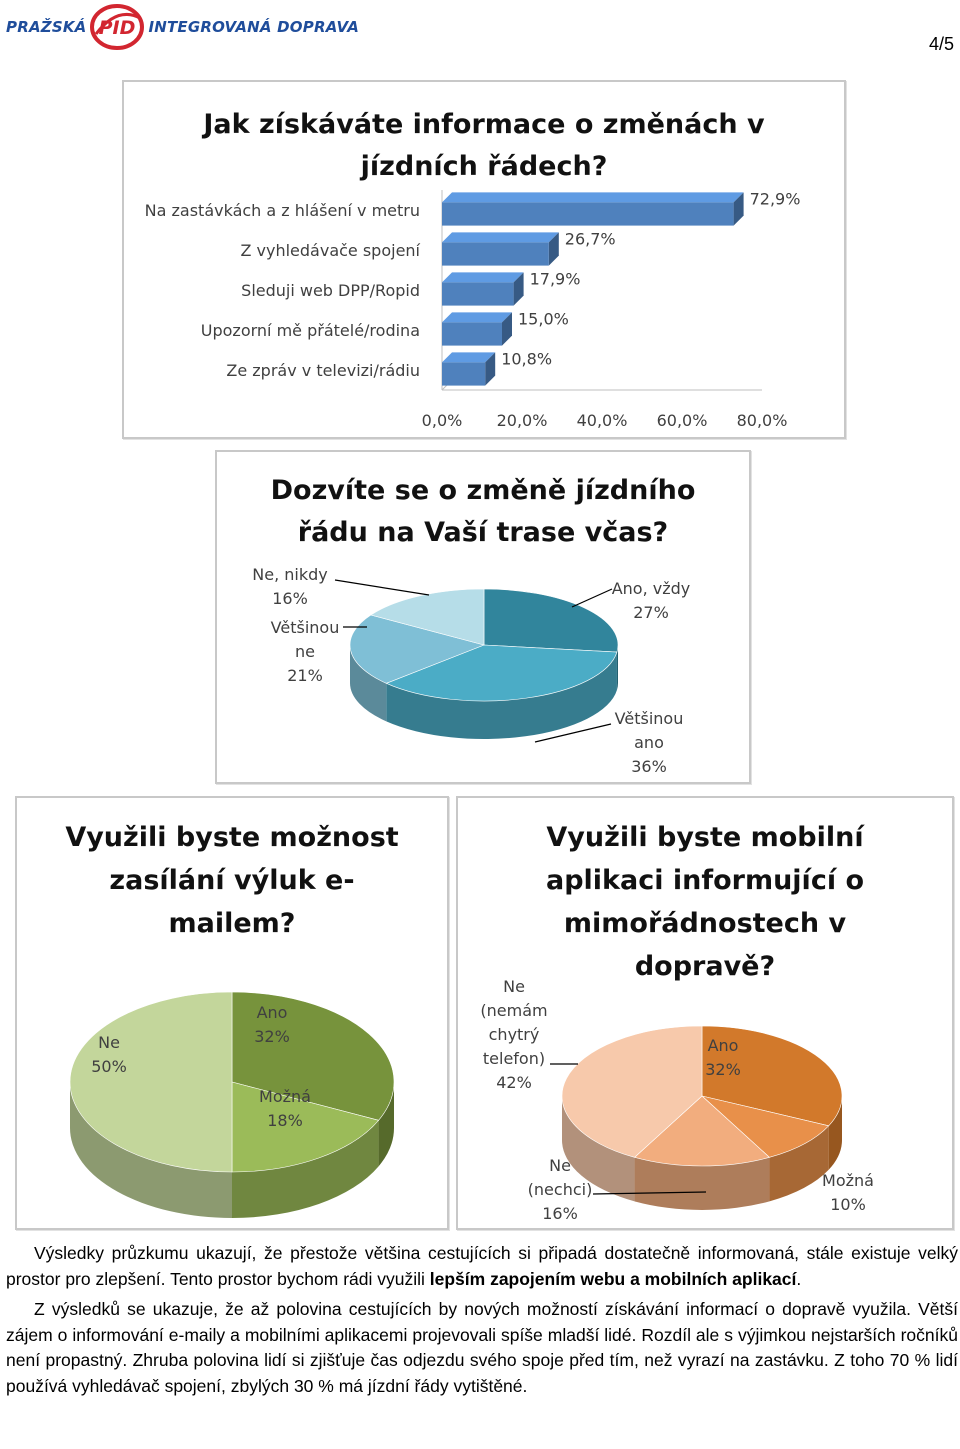  What do you see at coordinates (705, 923) in the screenshot?
I see `chart-title-line: mimořádnostech v` at bounding box center [705, 923].